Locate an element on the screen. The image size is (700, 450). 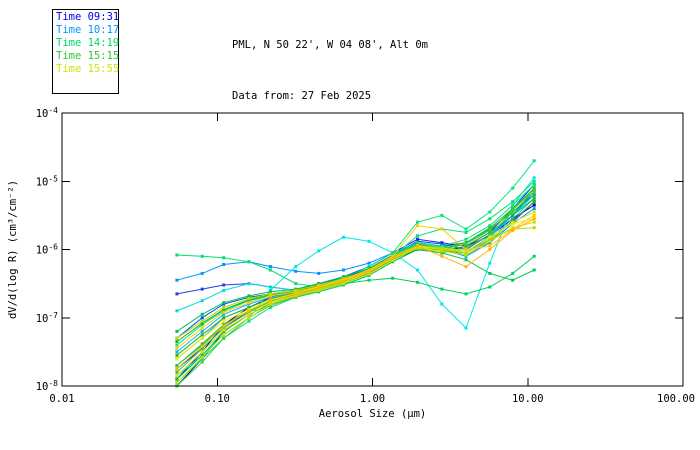
y-axis-label: dV/d(log R) (cm³/cm⁻²) is located at coordinates (13, 249).